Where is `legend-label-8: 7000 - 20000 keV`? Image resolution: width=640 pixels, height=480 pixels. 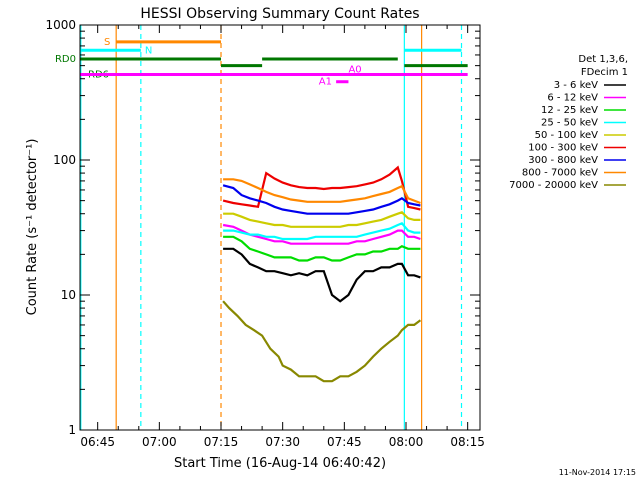 legend-label-8: 7000 - 20000 keV is located at coordinates (553, 185).